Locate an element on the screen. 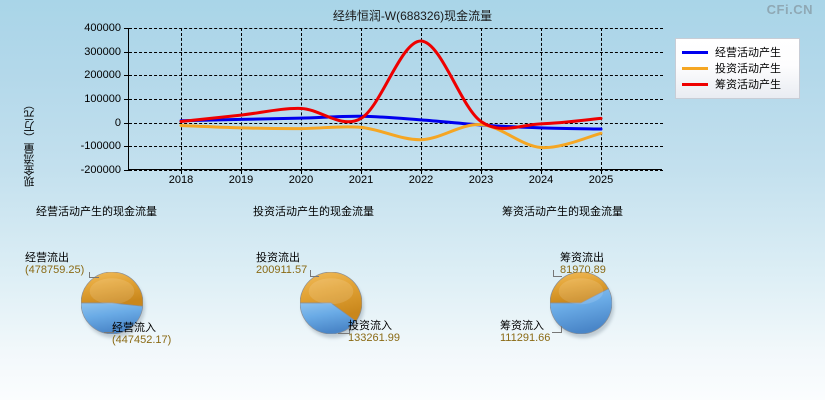 This screenshot has height=400, width=825. legend-item: 经营活动产生 is located at coordinates (737, 52).